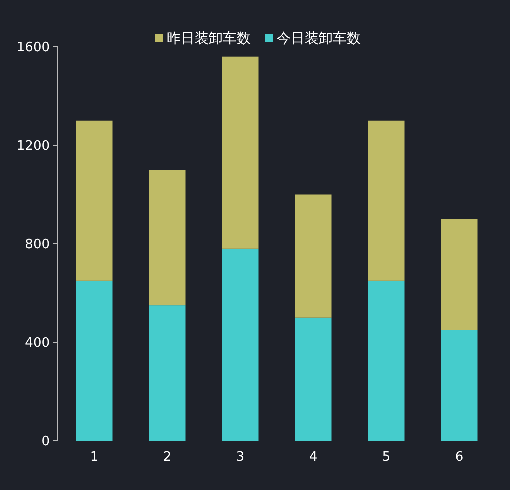 The width and height of the screenshot is (510, 490). I want to click on x-tick-label: 1, so click(94, 457).